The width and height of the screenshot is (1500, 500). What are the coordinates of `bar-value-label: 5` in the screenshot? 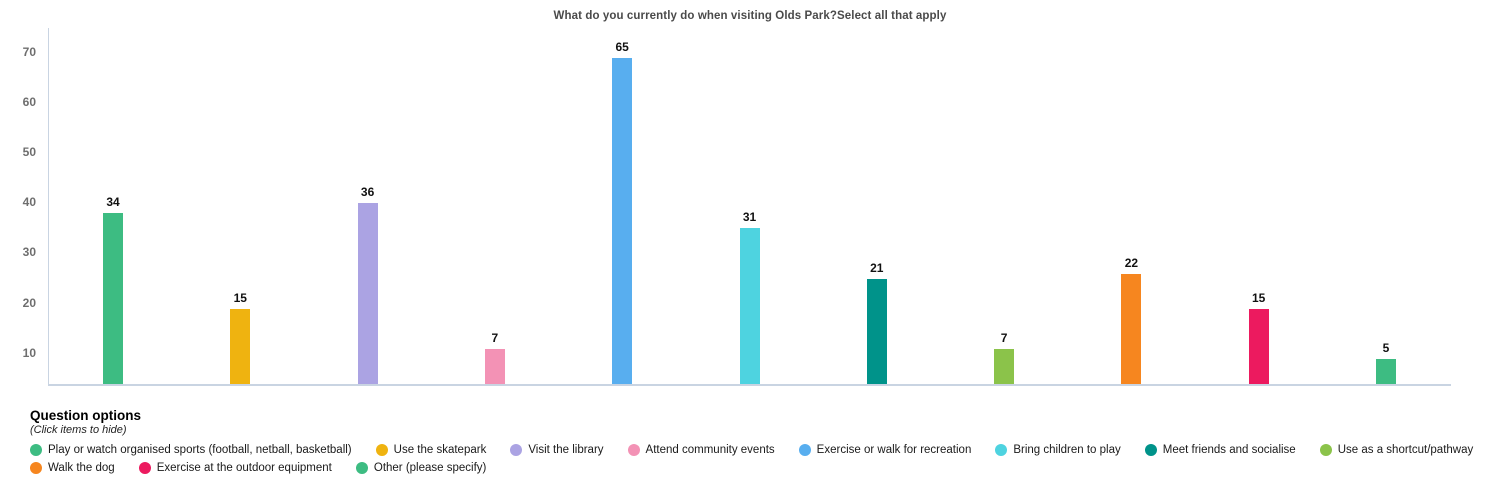 It's located at (1386, 348).